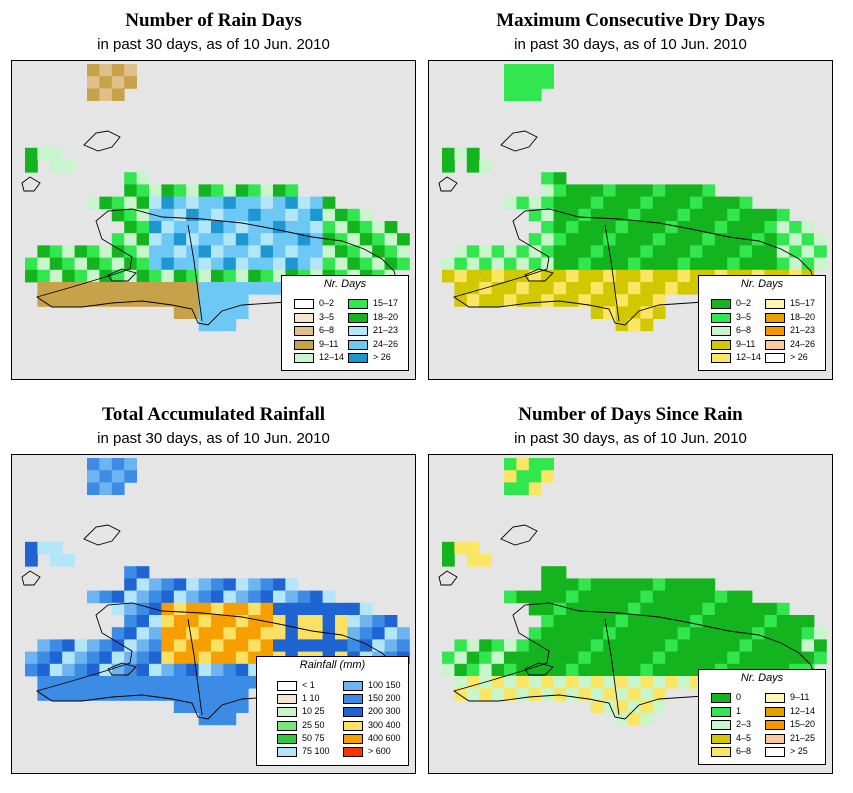 This screenshot has width=853, height=793. I want to click on legend-label: 200 300, so click(384, 711).